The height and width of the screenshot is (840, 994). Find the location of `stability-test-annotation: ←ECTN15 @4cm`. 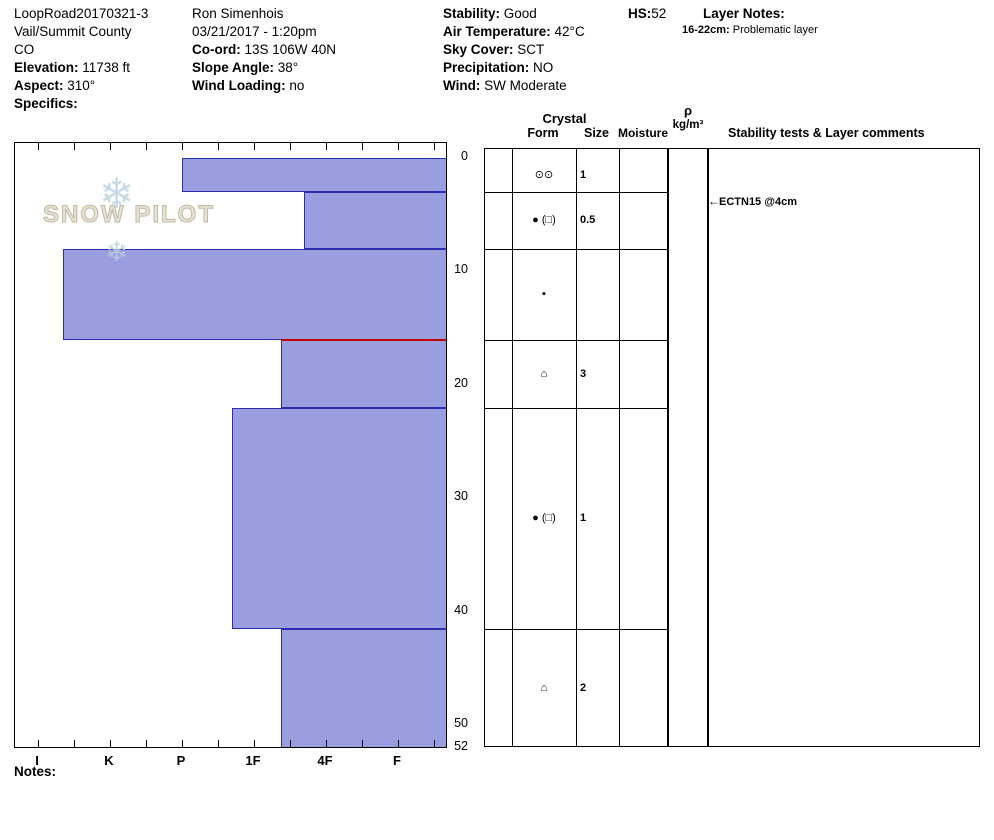

stability-test-annotation: ←ECTN15 @4cm is located at coordinates (752, 202).